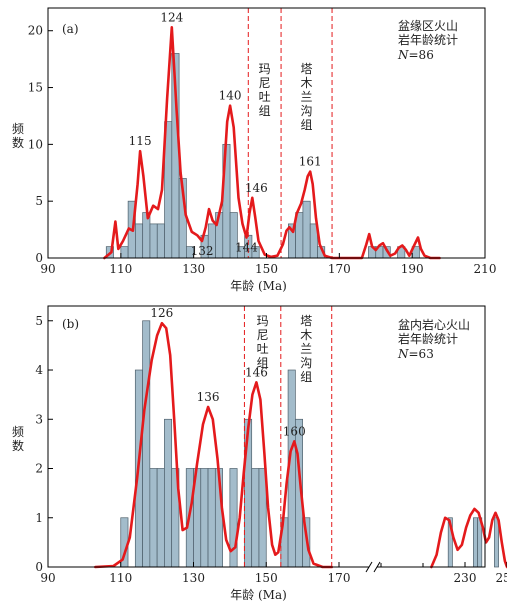 This screenshot has width=507, height=604. I want to click on x-tick-label: 230, so click(465, 578).